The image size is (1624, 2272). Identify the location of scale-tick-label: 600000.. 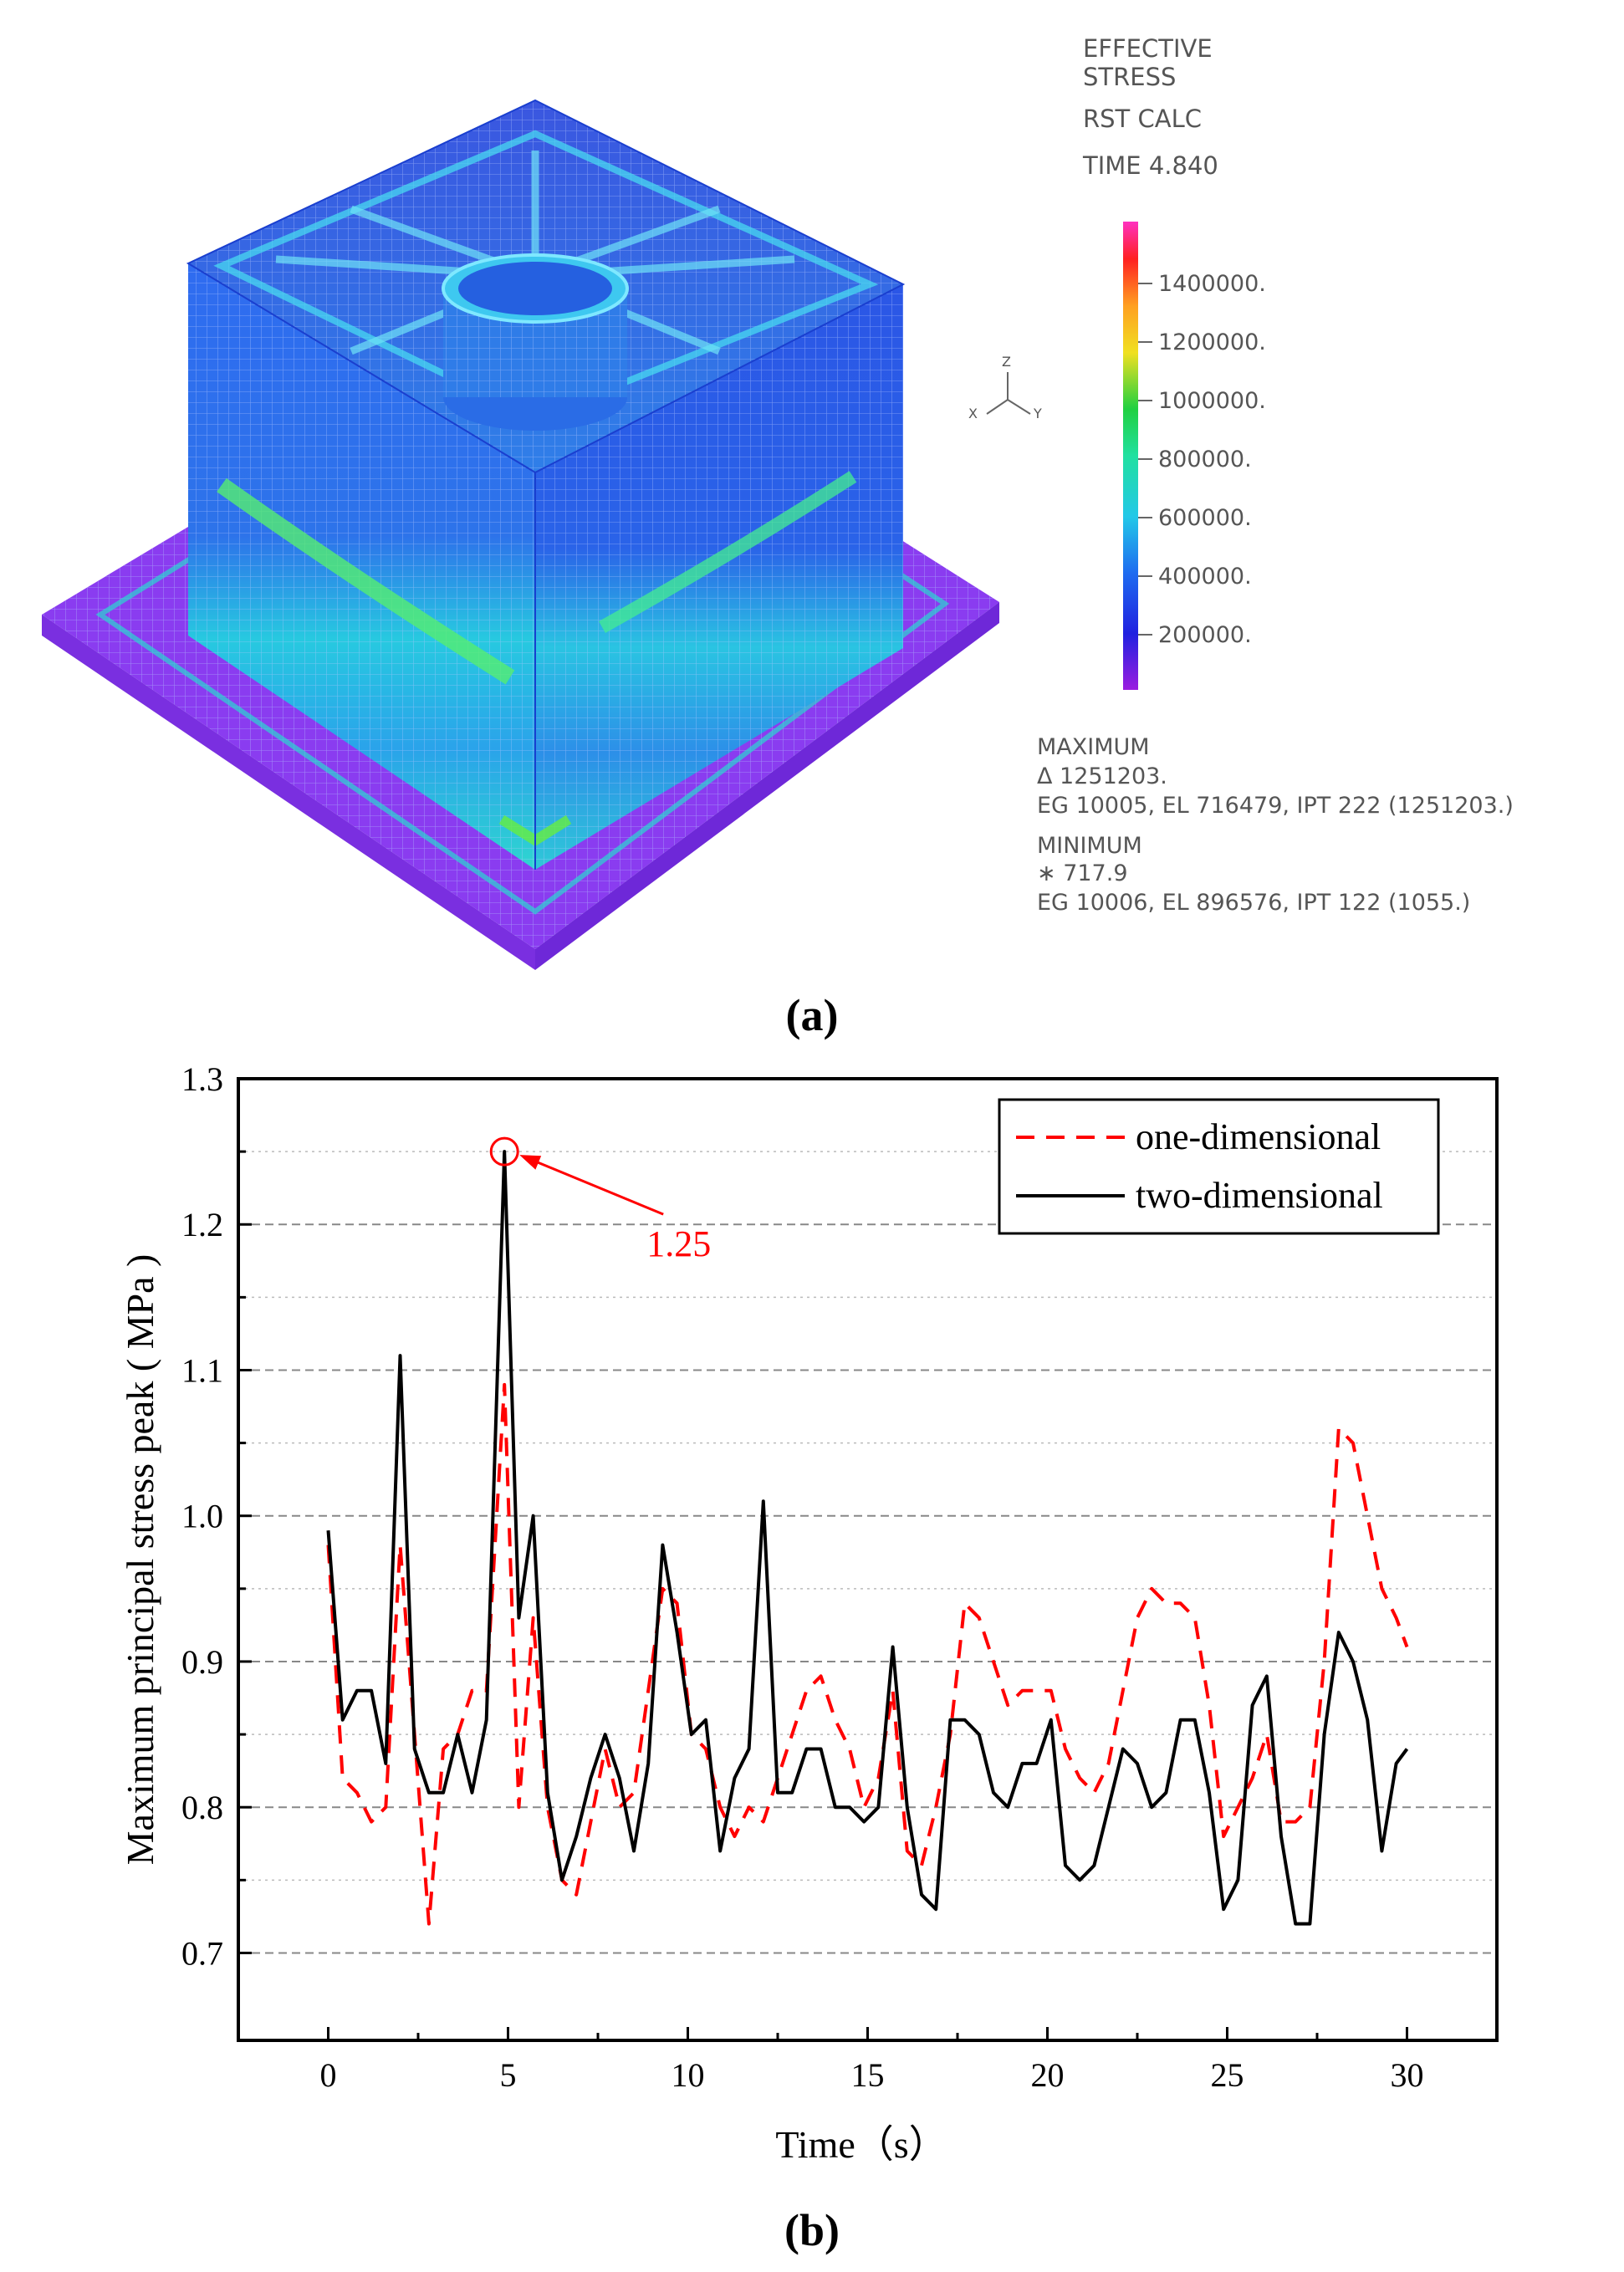
(1205, 518).